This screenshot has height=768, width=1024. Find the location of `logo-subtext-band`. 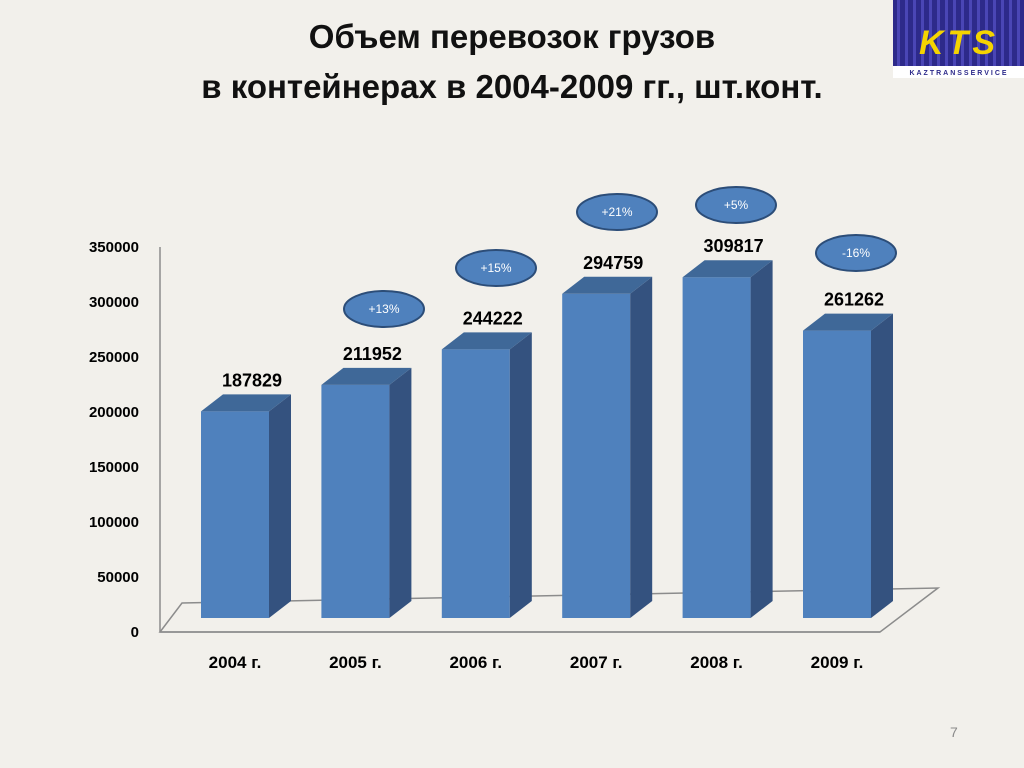

logo-subtext-band is located at coordinates (958, 72).